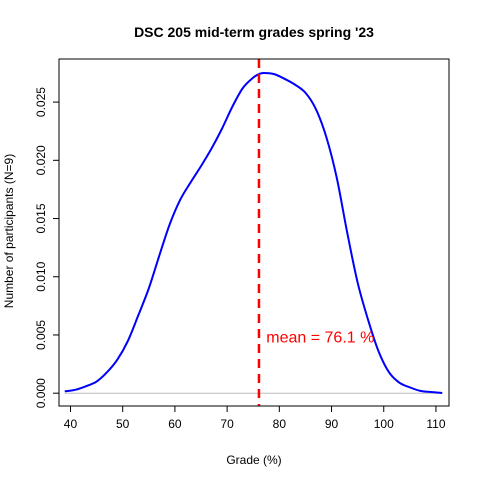 This screenshot has width=480, height=480. I want to click on y-tick-label: 0.000, so click(41, 393).